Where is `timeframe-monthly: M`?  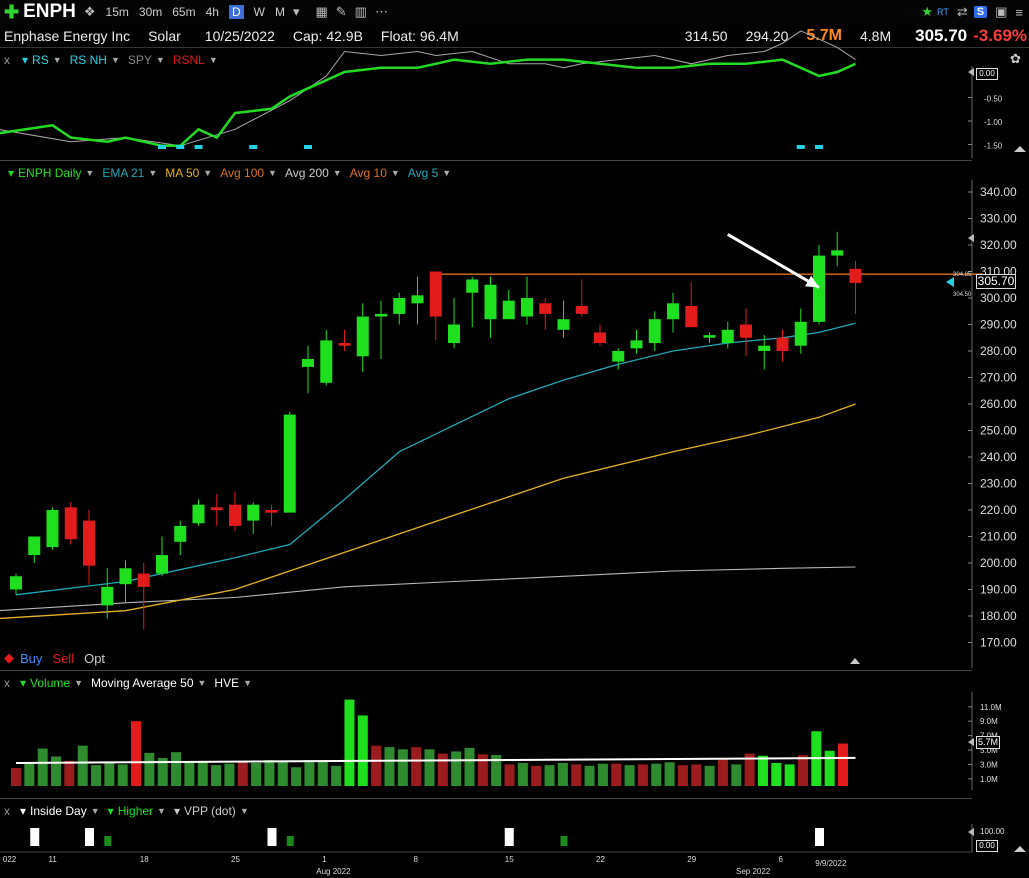
timeframe-monthly: M is located at coordinates (279, 12).